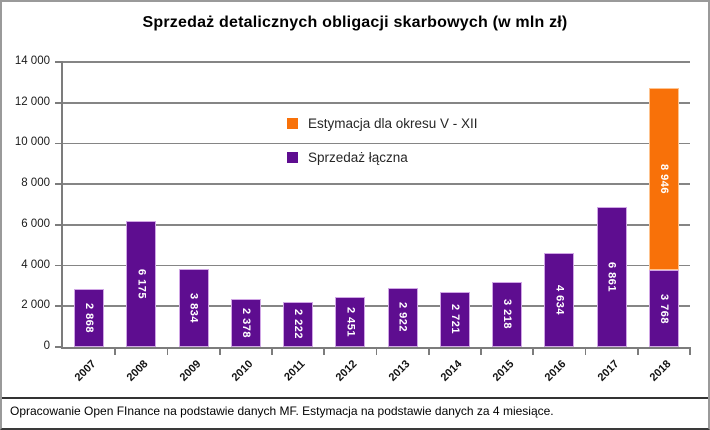 The width and height of the screenshot is (710, 430). What do you see at coordinates (32, 142) in the screenshot?
I see `y-tick-label: 10 000` at bounding box center [32, 142].